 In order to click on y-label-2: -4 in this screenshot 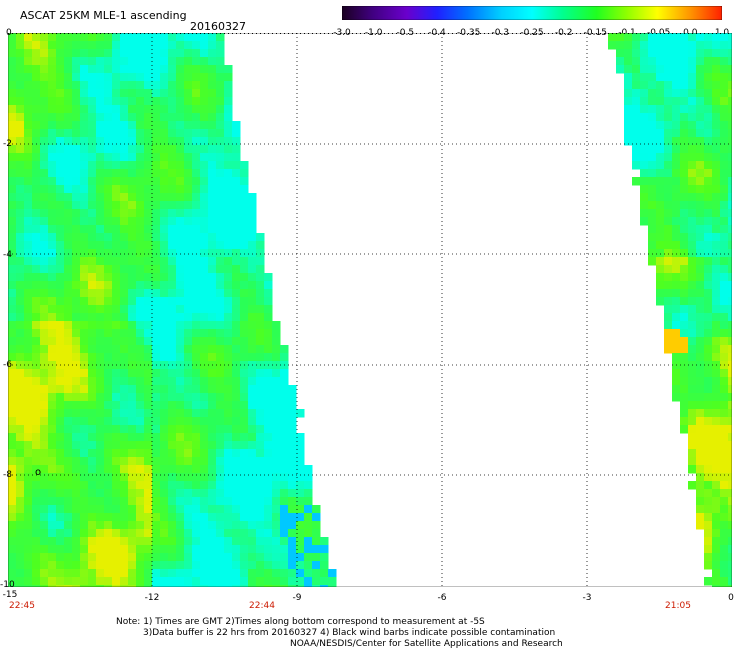, I will do `click(7, 255)`.